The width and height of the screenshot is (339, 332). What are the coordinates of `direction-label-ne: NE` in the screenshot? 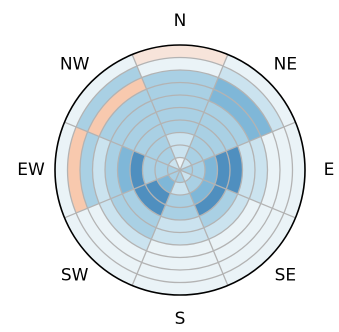 It's located at (285, 65).